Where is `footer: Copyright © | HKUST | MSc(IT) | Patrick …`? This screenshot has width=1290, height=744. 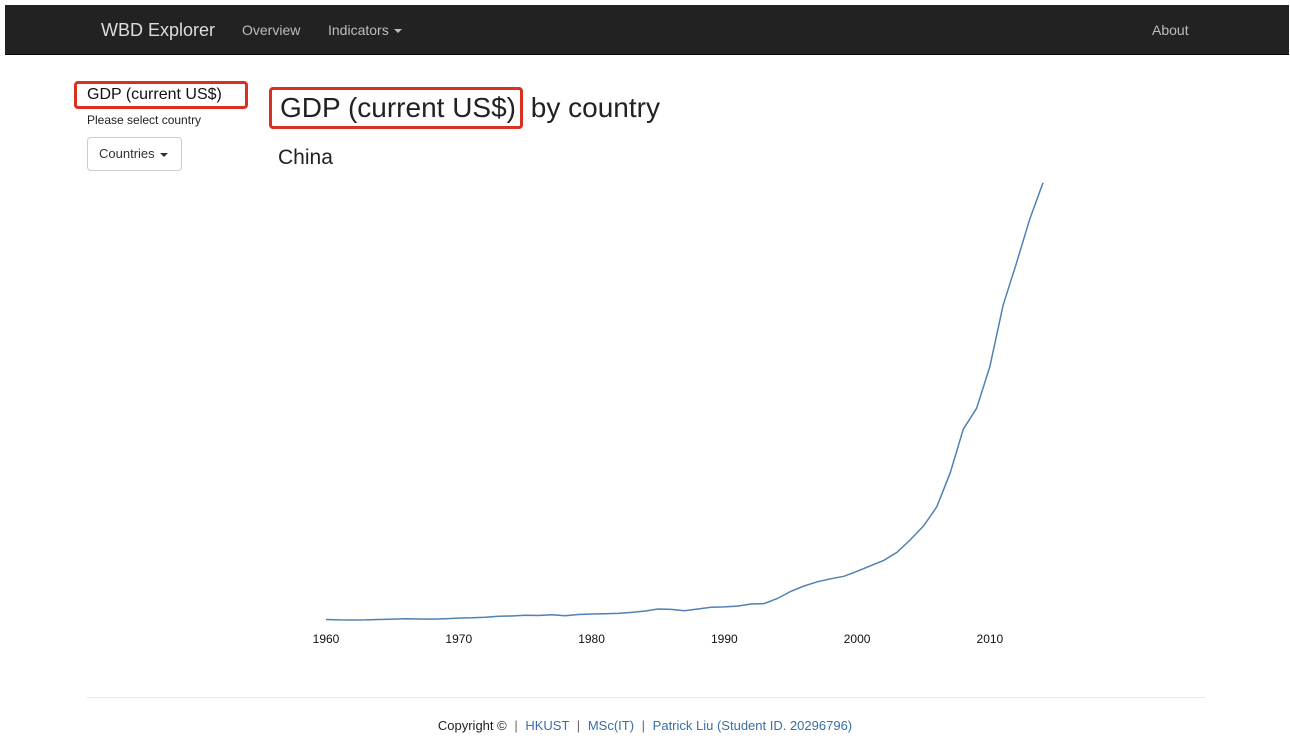 footer: Copyright © | HKUST | MSc(IT) | Patrick … is located at coordinates (645, 725).